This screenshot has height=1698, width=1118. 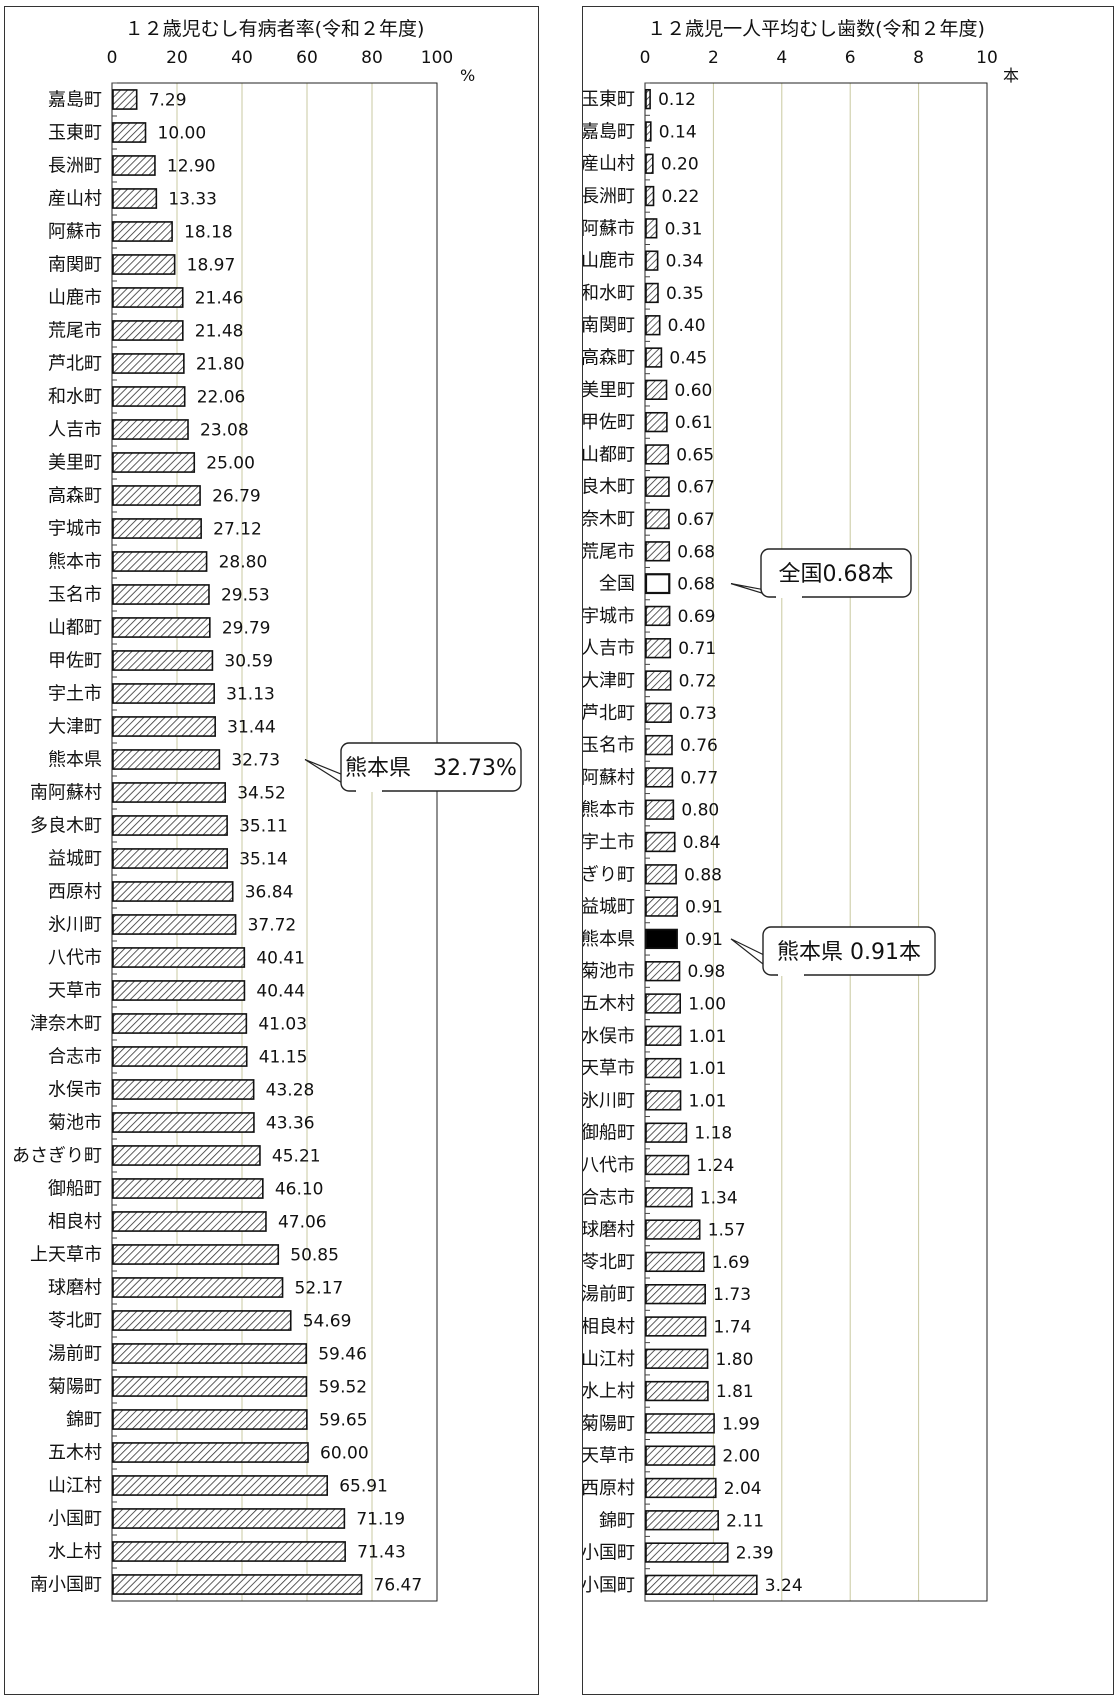 What do you see at coordinates (781, 58) in the screenshot?
I see `x-tick-label: 4` at bounding box center [781, 58].